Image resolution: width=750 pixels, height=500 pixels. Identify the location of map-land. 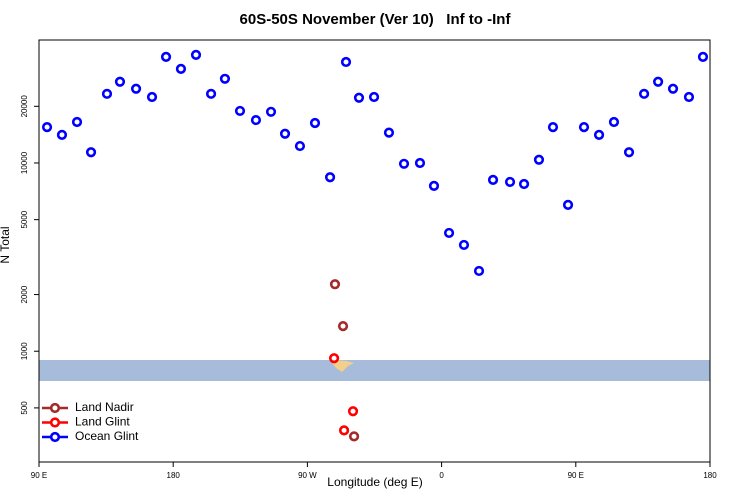
(342, 366).